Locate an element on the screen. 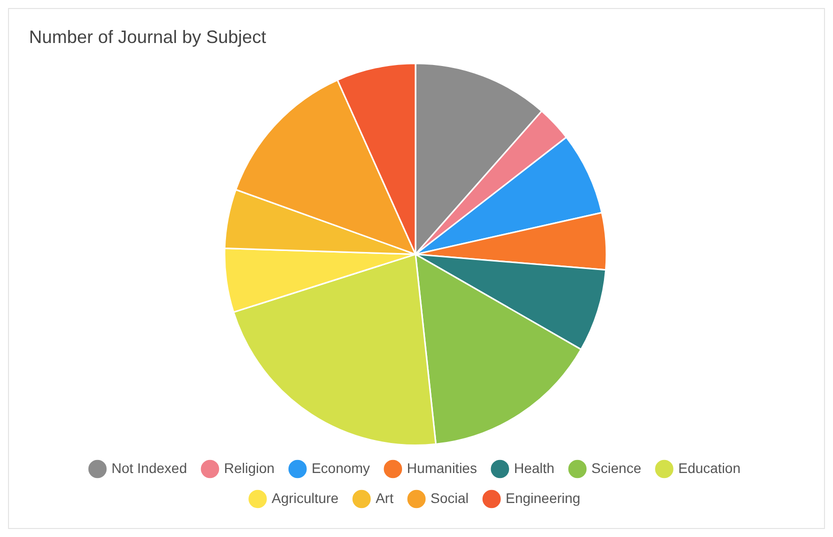 This screenshot has height=537, width=833. legend-label: Social is located at coordinates (449, 498).